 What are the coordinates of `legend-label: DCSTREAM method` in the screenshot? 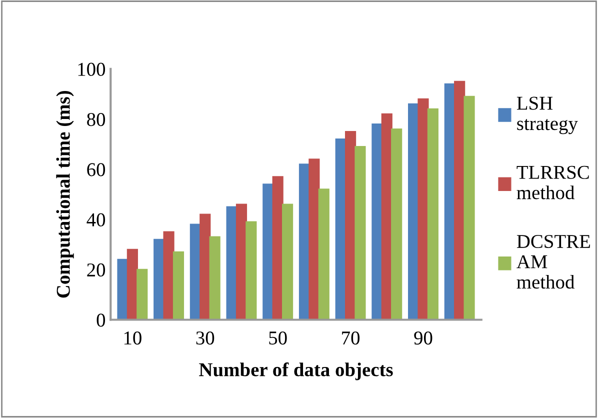 It's located at (553, 261).